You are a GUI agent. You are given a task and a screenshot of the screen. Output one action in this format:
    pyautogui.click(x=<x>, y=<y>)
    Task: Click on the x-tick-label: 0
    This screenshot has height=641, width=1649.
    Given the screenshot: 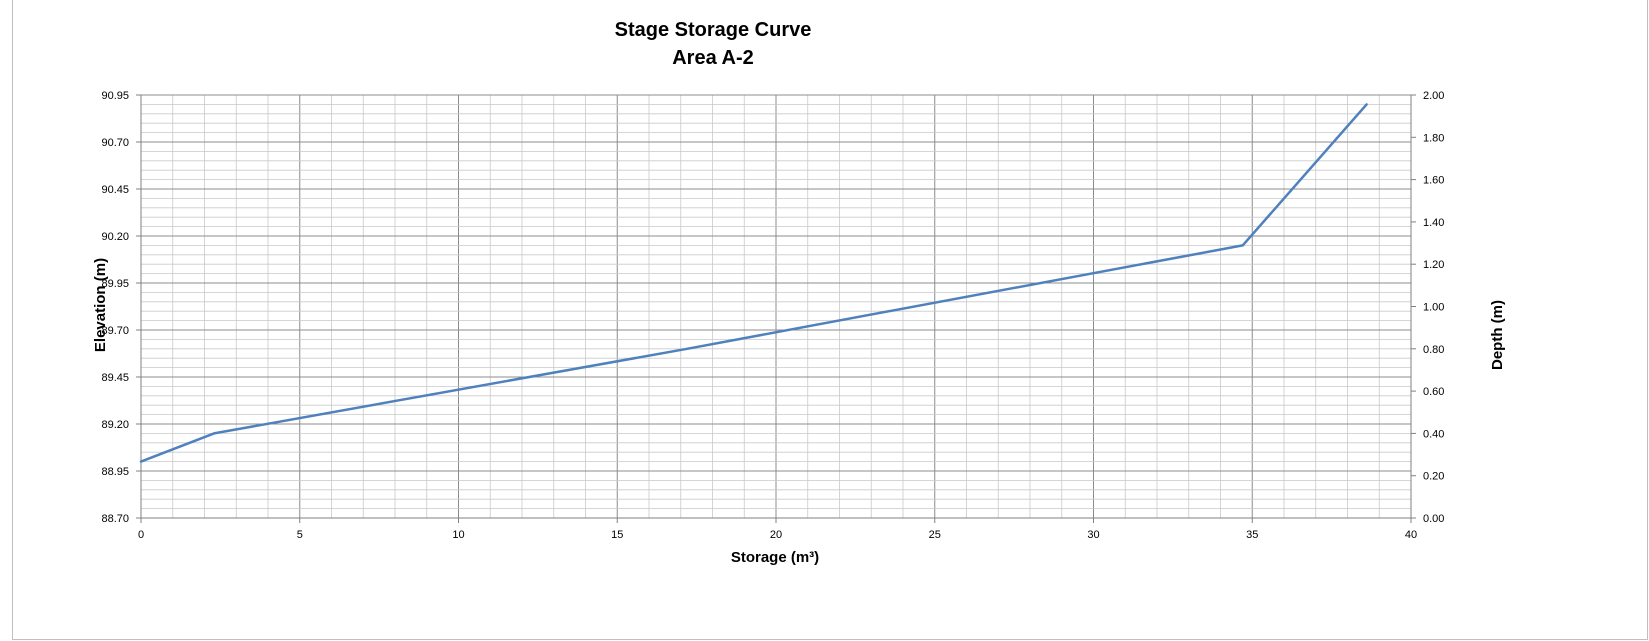 What is the action you would take?
    pyautogui.click(x=141, y=535)
    